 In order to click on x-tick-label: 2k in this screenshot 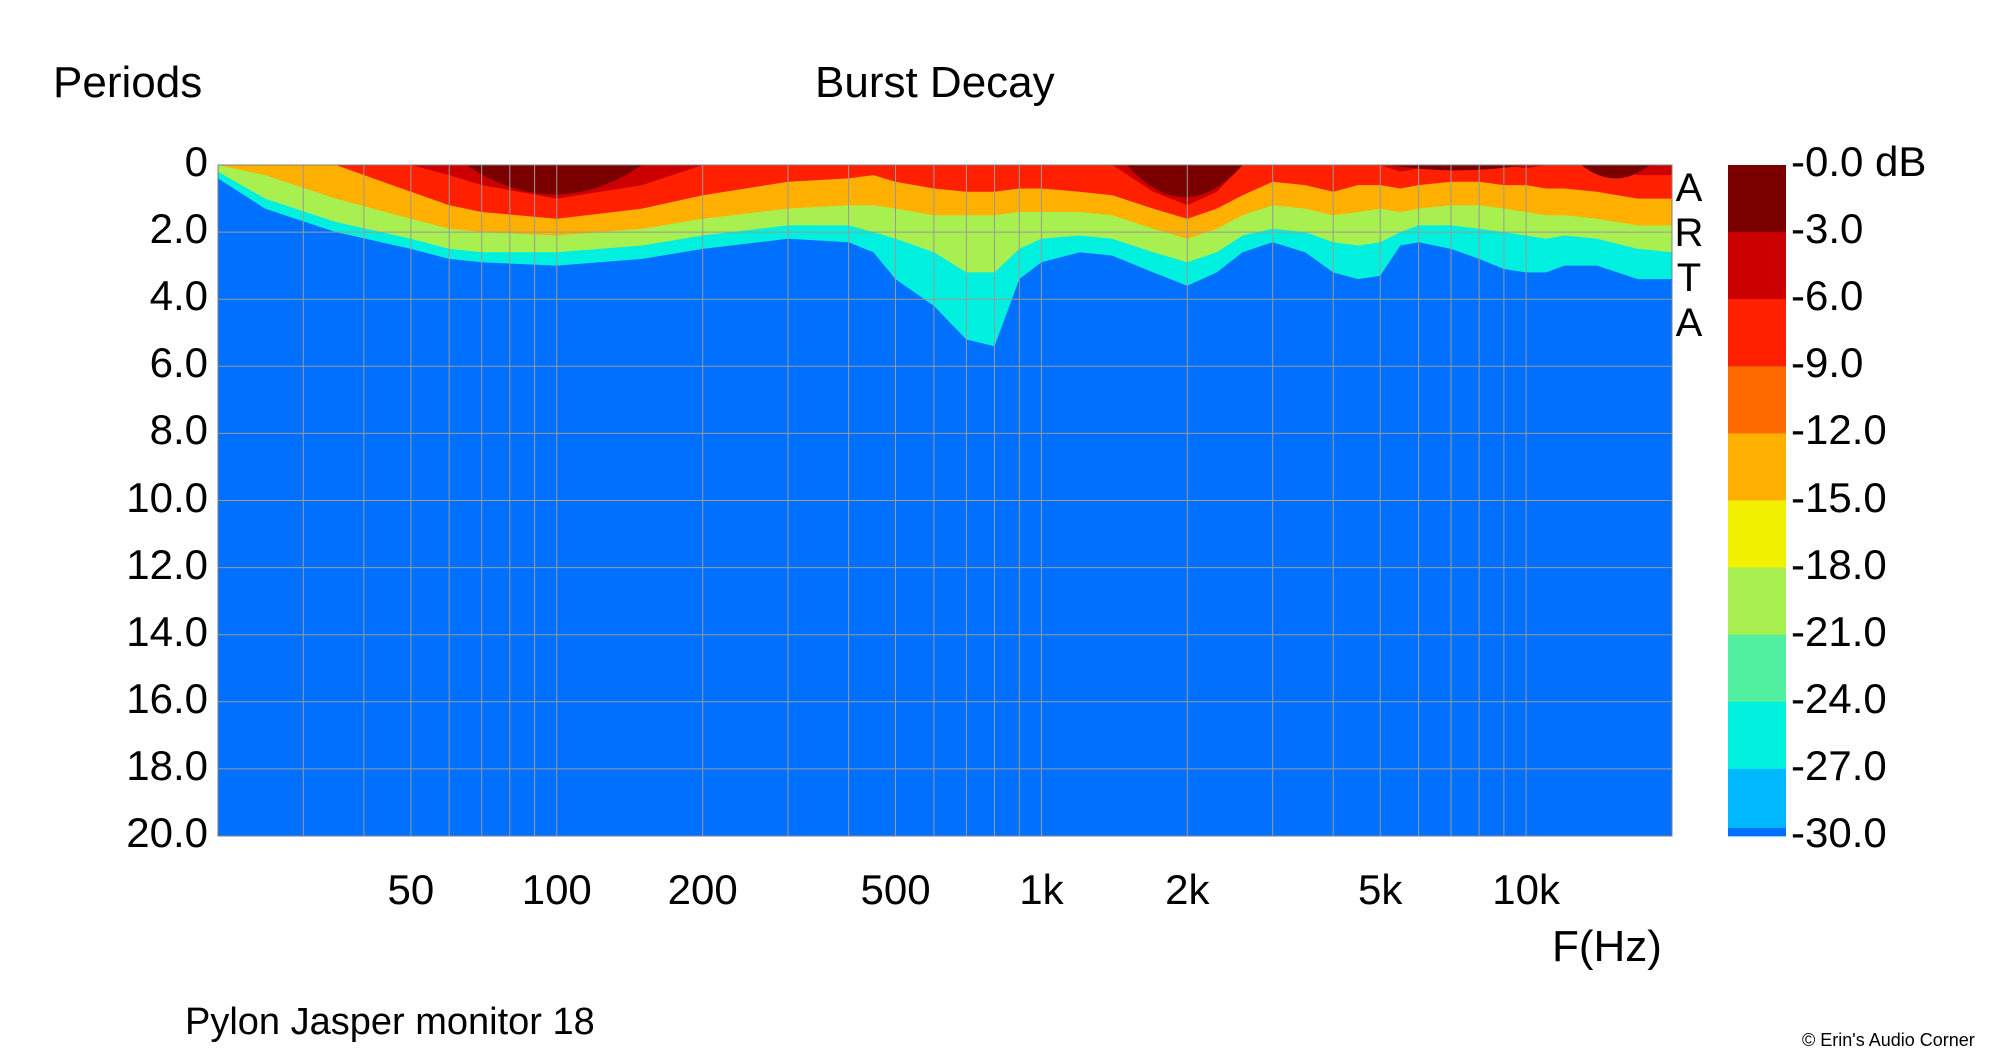, I will do `click(1187, 889)`.